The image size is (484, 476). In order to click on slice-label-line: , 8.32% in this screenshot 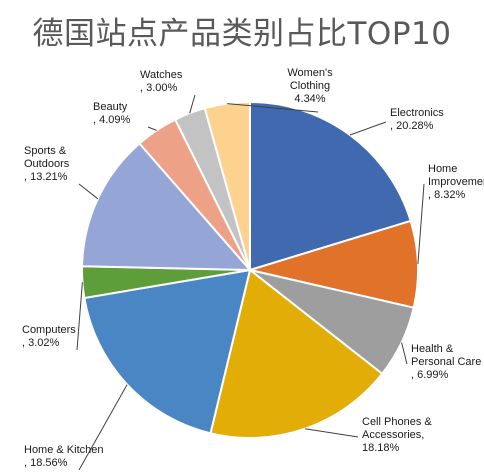, I will do `click(447, 195)`.